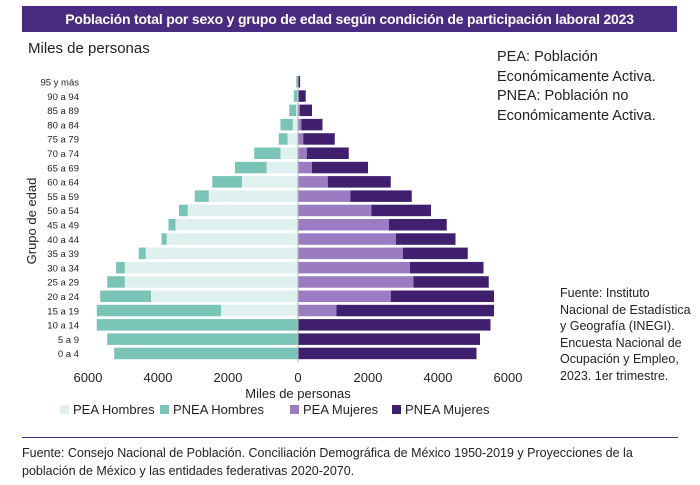 This screenshot has height=485, width=700. I want to click on age-label-90-a-94: 90 a 94, so click(63, 97).